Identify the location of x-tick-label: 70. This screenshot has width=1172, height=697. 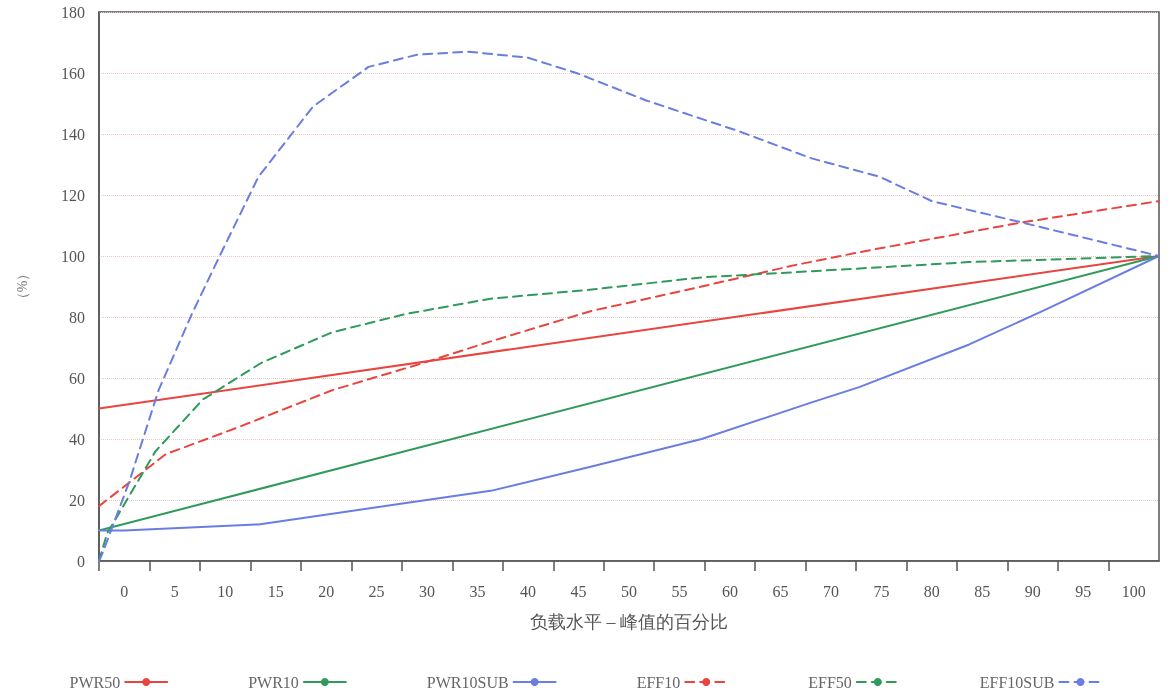
(830, 591).